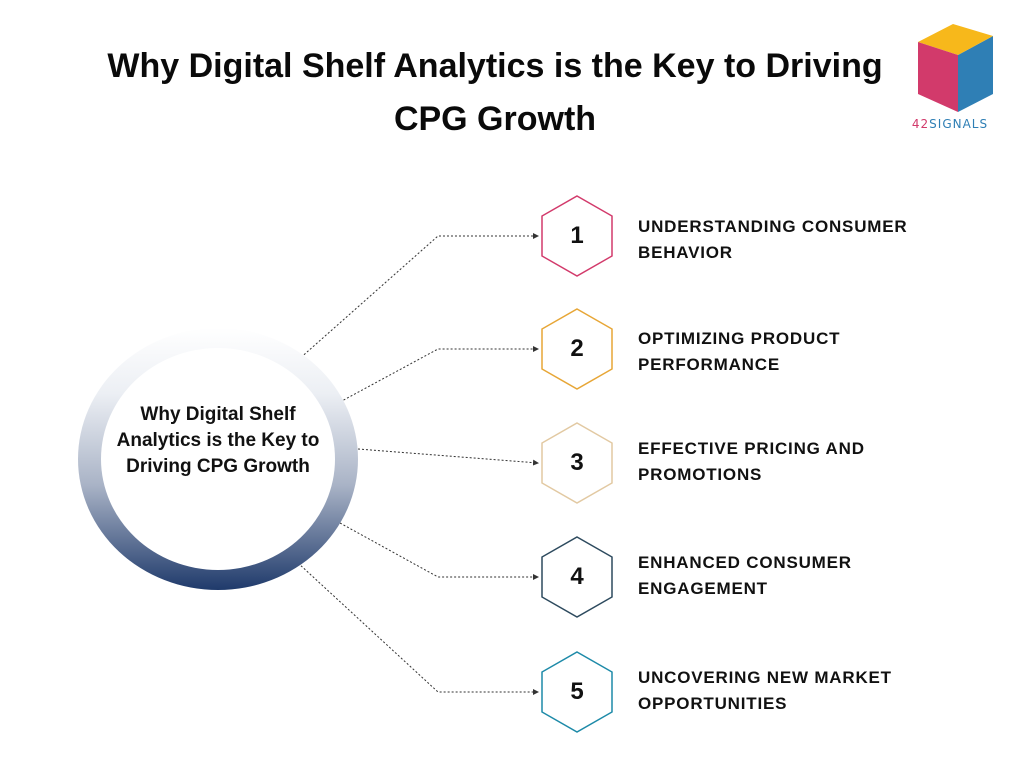 This screenshot has height=768, width=1024. I want to click on item-label-4: ENHANCED CONSUMER ENGAGEMENT, so click(745, 575).